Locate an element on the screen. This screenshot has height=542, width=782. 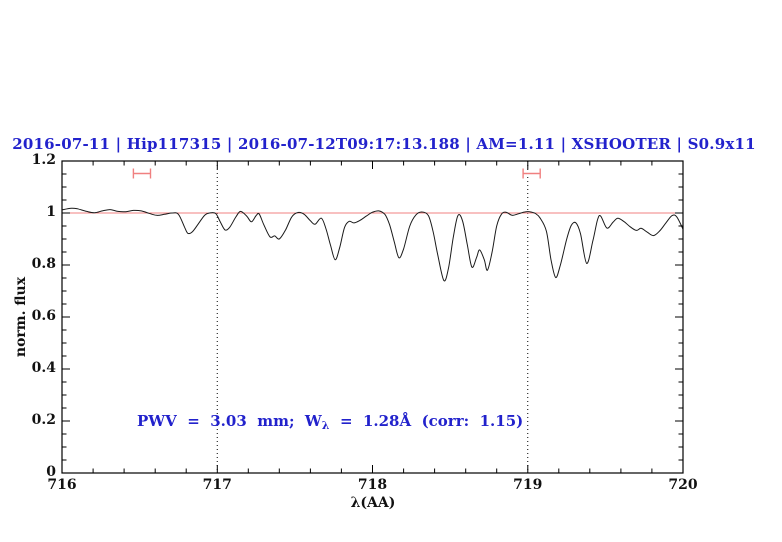
x-tick-label: 719 is located at coordinates (528, 485).